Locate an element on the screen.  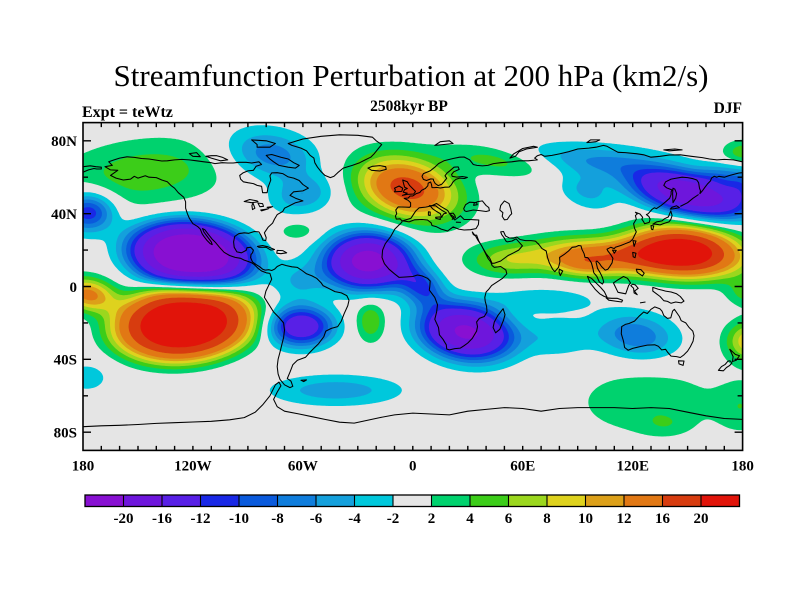
svg-text: 10 is located at coordinates (585, 519).